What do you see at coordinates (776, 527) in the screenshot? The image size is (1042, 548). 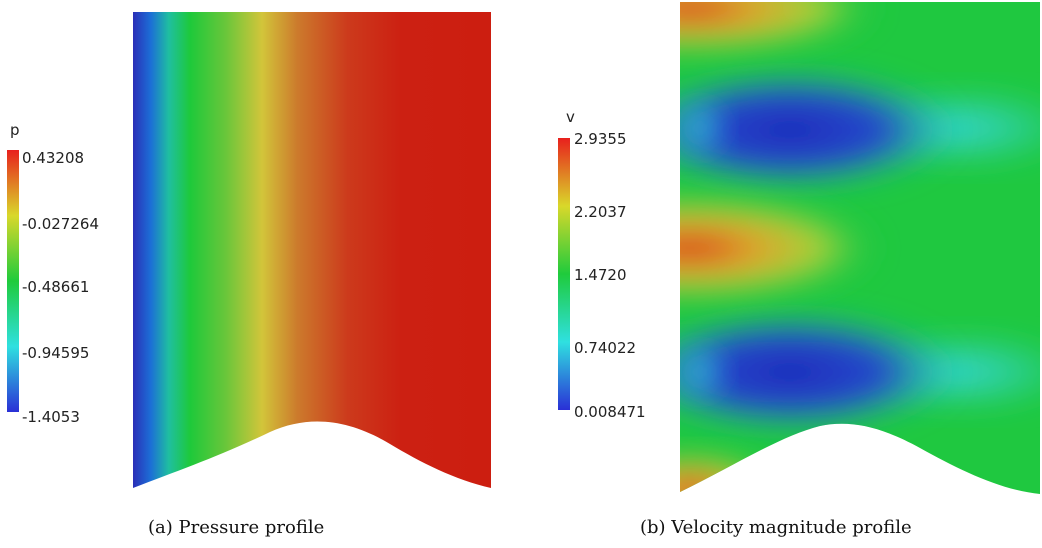 I see `velocity-caption: (b) Velocity magnitude profile` at bounding box center [776, 527].